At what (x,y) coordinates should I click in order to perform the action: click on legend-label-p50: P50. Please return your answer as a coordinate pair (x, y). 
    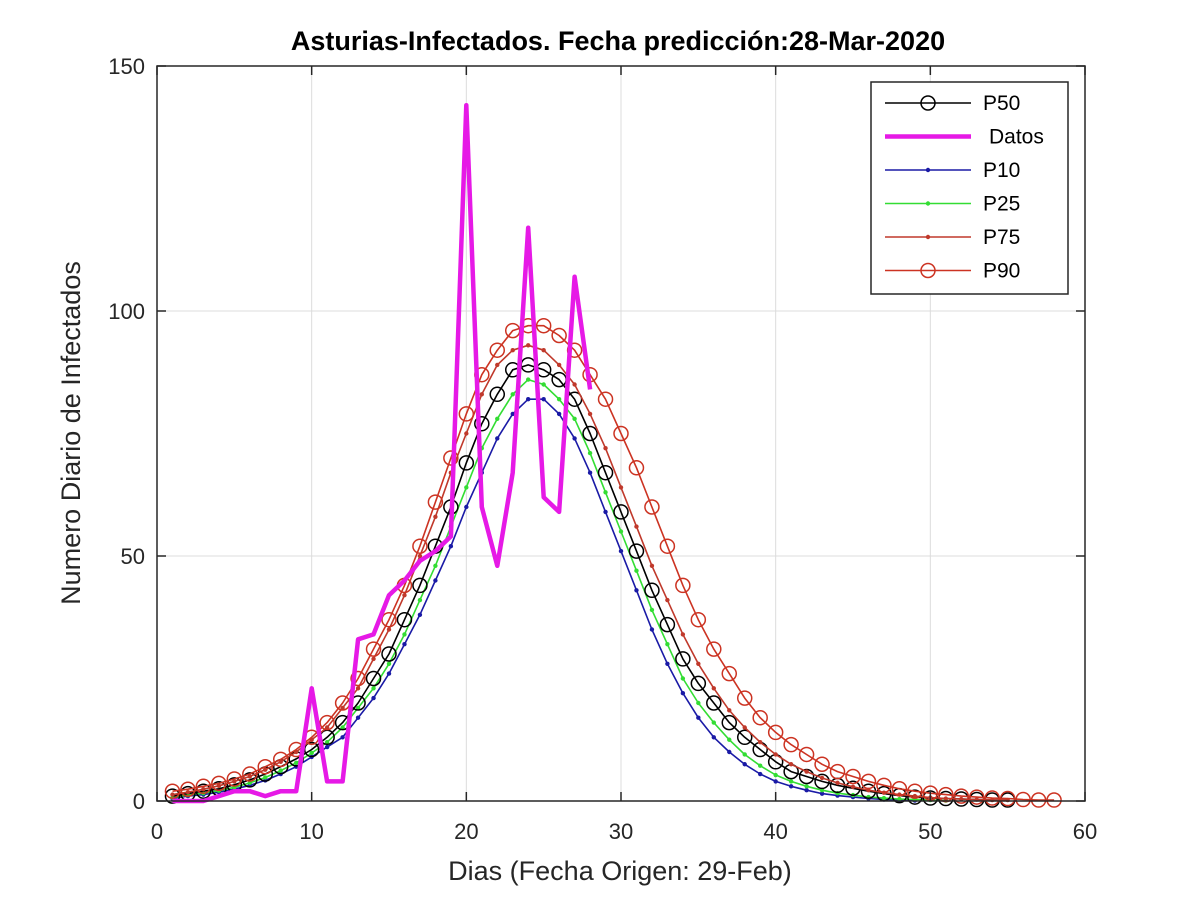
    Looking at the image, I should click on (1001, 103).